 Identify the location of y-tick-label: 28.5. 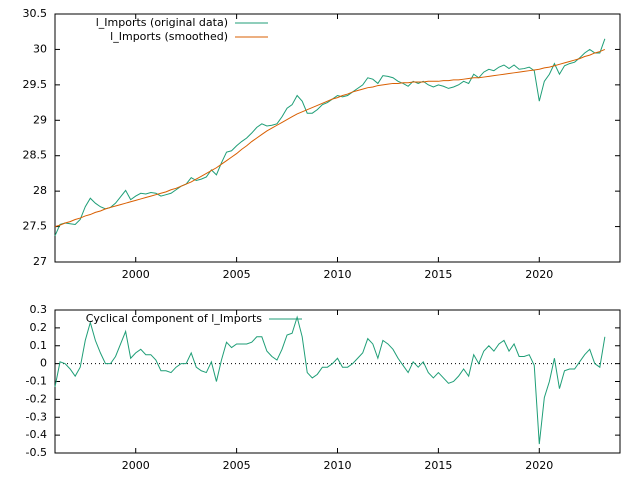
(35, 155).